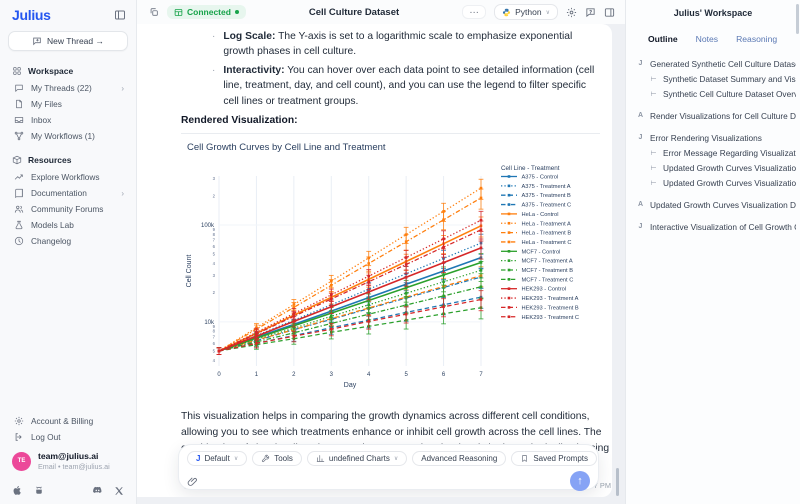 The width and height of the screenshot is (800, 504). I want to click on account-billing-button: Account & Billing, so click(68, 421).